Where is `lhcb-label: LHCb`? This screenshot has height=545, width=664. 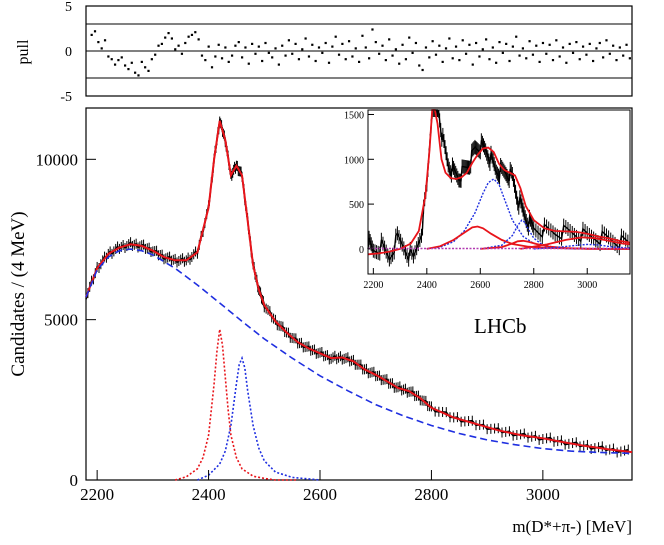
lhcb-label: LHCb is located at coordinates (500, 326).